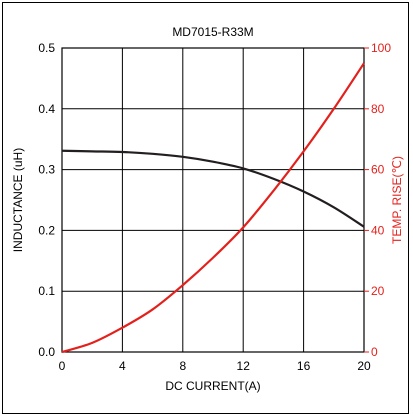 This screenshot has width=413, height=418. I want to click on y2-tick-label: 20, so click(378, 291).